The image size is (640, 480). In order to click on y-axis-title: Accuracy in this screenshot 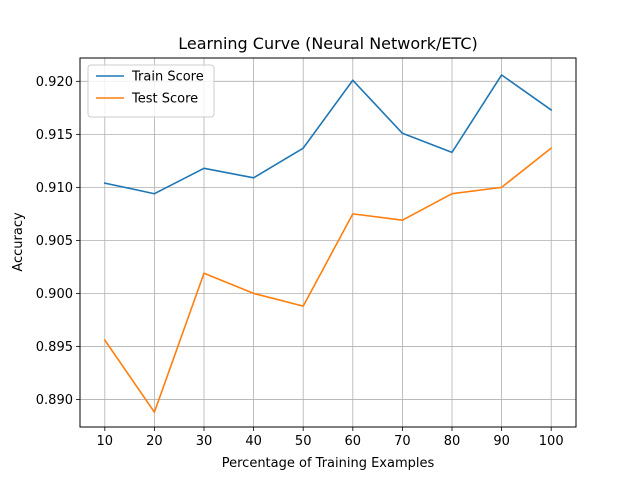, I will do `click(18, 242)`.